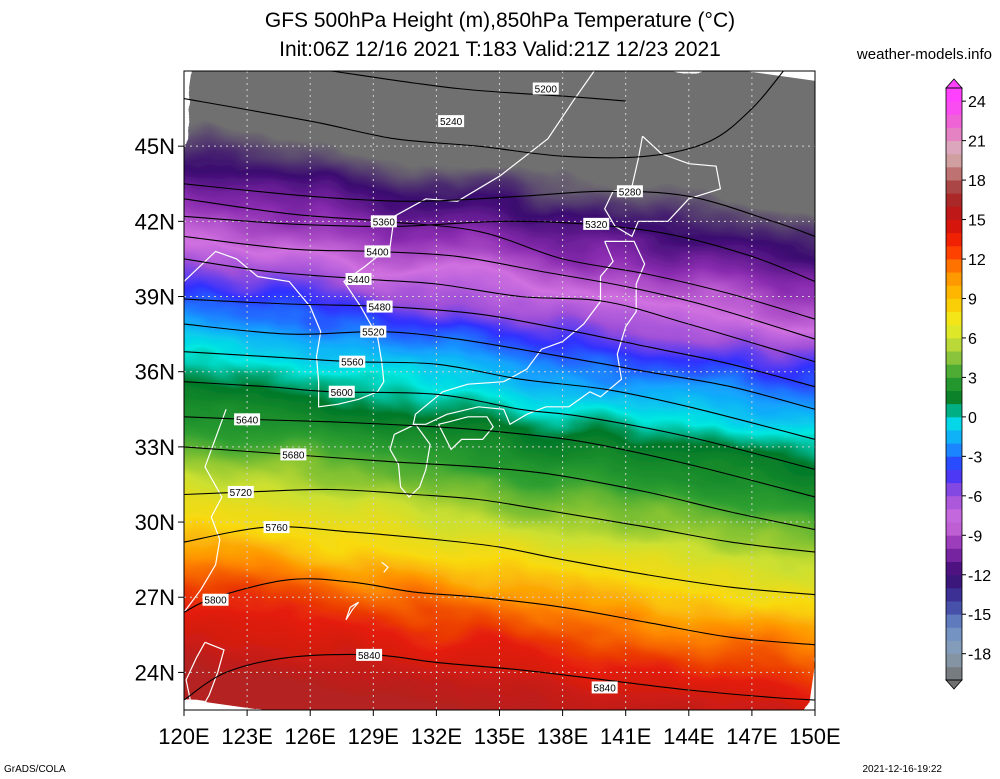  I want to click on y-tick-label: 24N, so click(155, 672).